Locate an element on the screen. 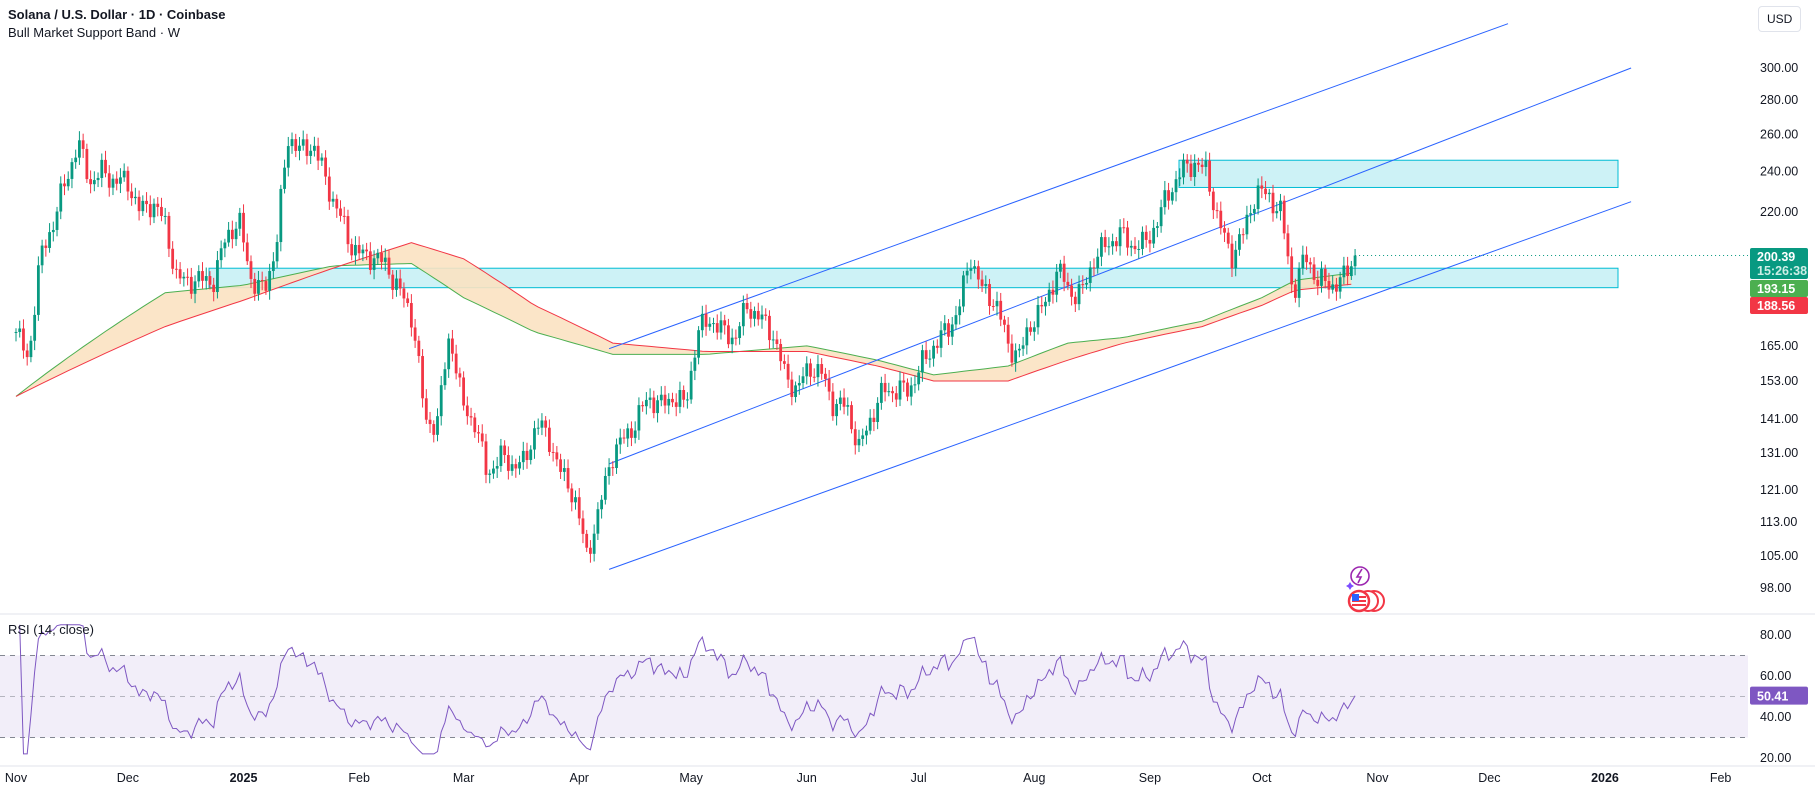 The width and height of the screenshot is (1815, 788). lightning-alert-icon is located at coordinates (1358, 580).